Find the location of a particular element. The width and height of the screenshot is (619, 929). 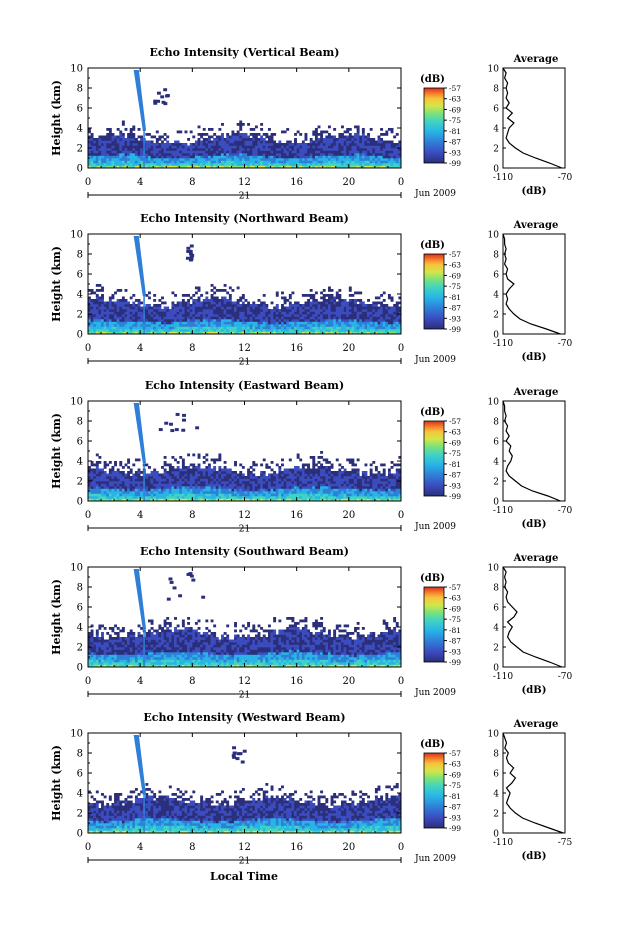

average-y-tick-label: 4 is located at coordinates (496, 130).